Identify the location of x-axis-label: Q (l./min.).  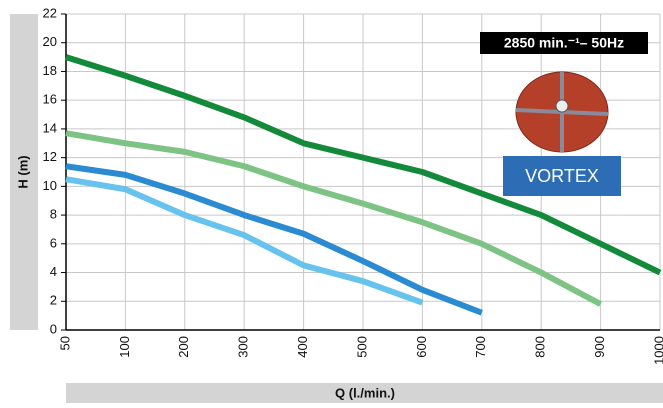
(365, 392).